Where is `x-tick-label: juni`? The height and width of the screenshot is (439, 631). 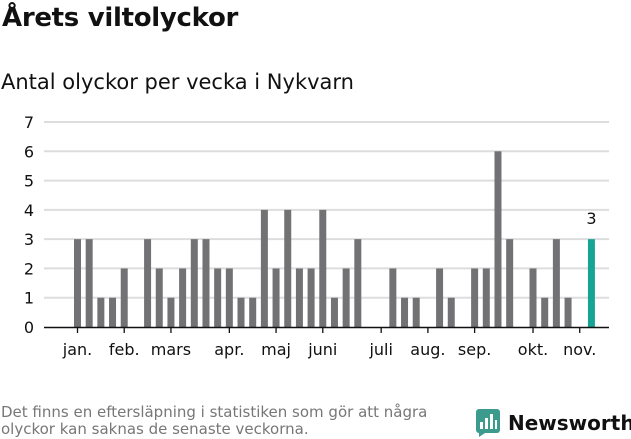 x-tick-label: juni is located at coordinates (322, 349).